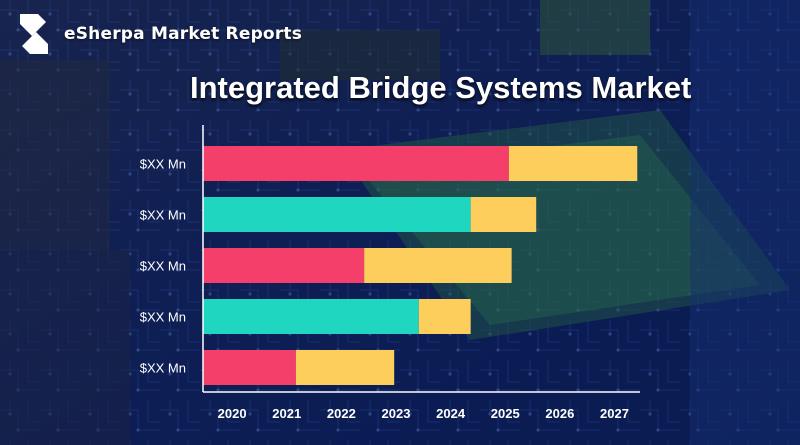 This screenshot has height=445, width=800. I want to click on brand: eSherpa Market Reports, so click(157, 34).